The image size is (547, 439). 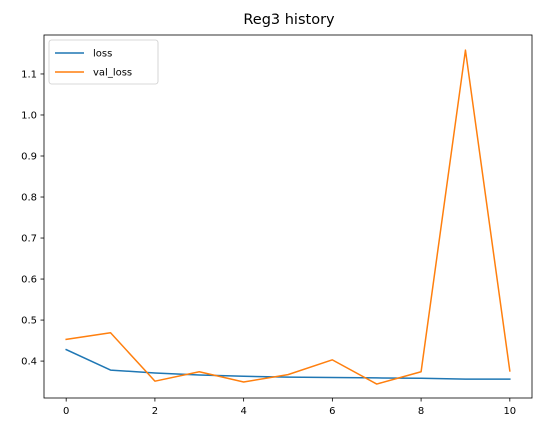 I want to click on legend: loss val_loss, so click(x=103, y=62).